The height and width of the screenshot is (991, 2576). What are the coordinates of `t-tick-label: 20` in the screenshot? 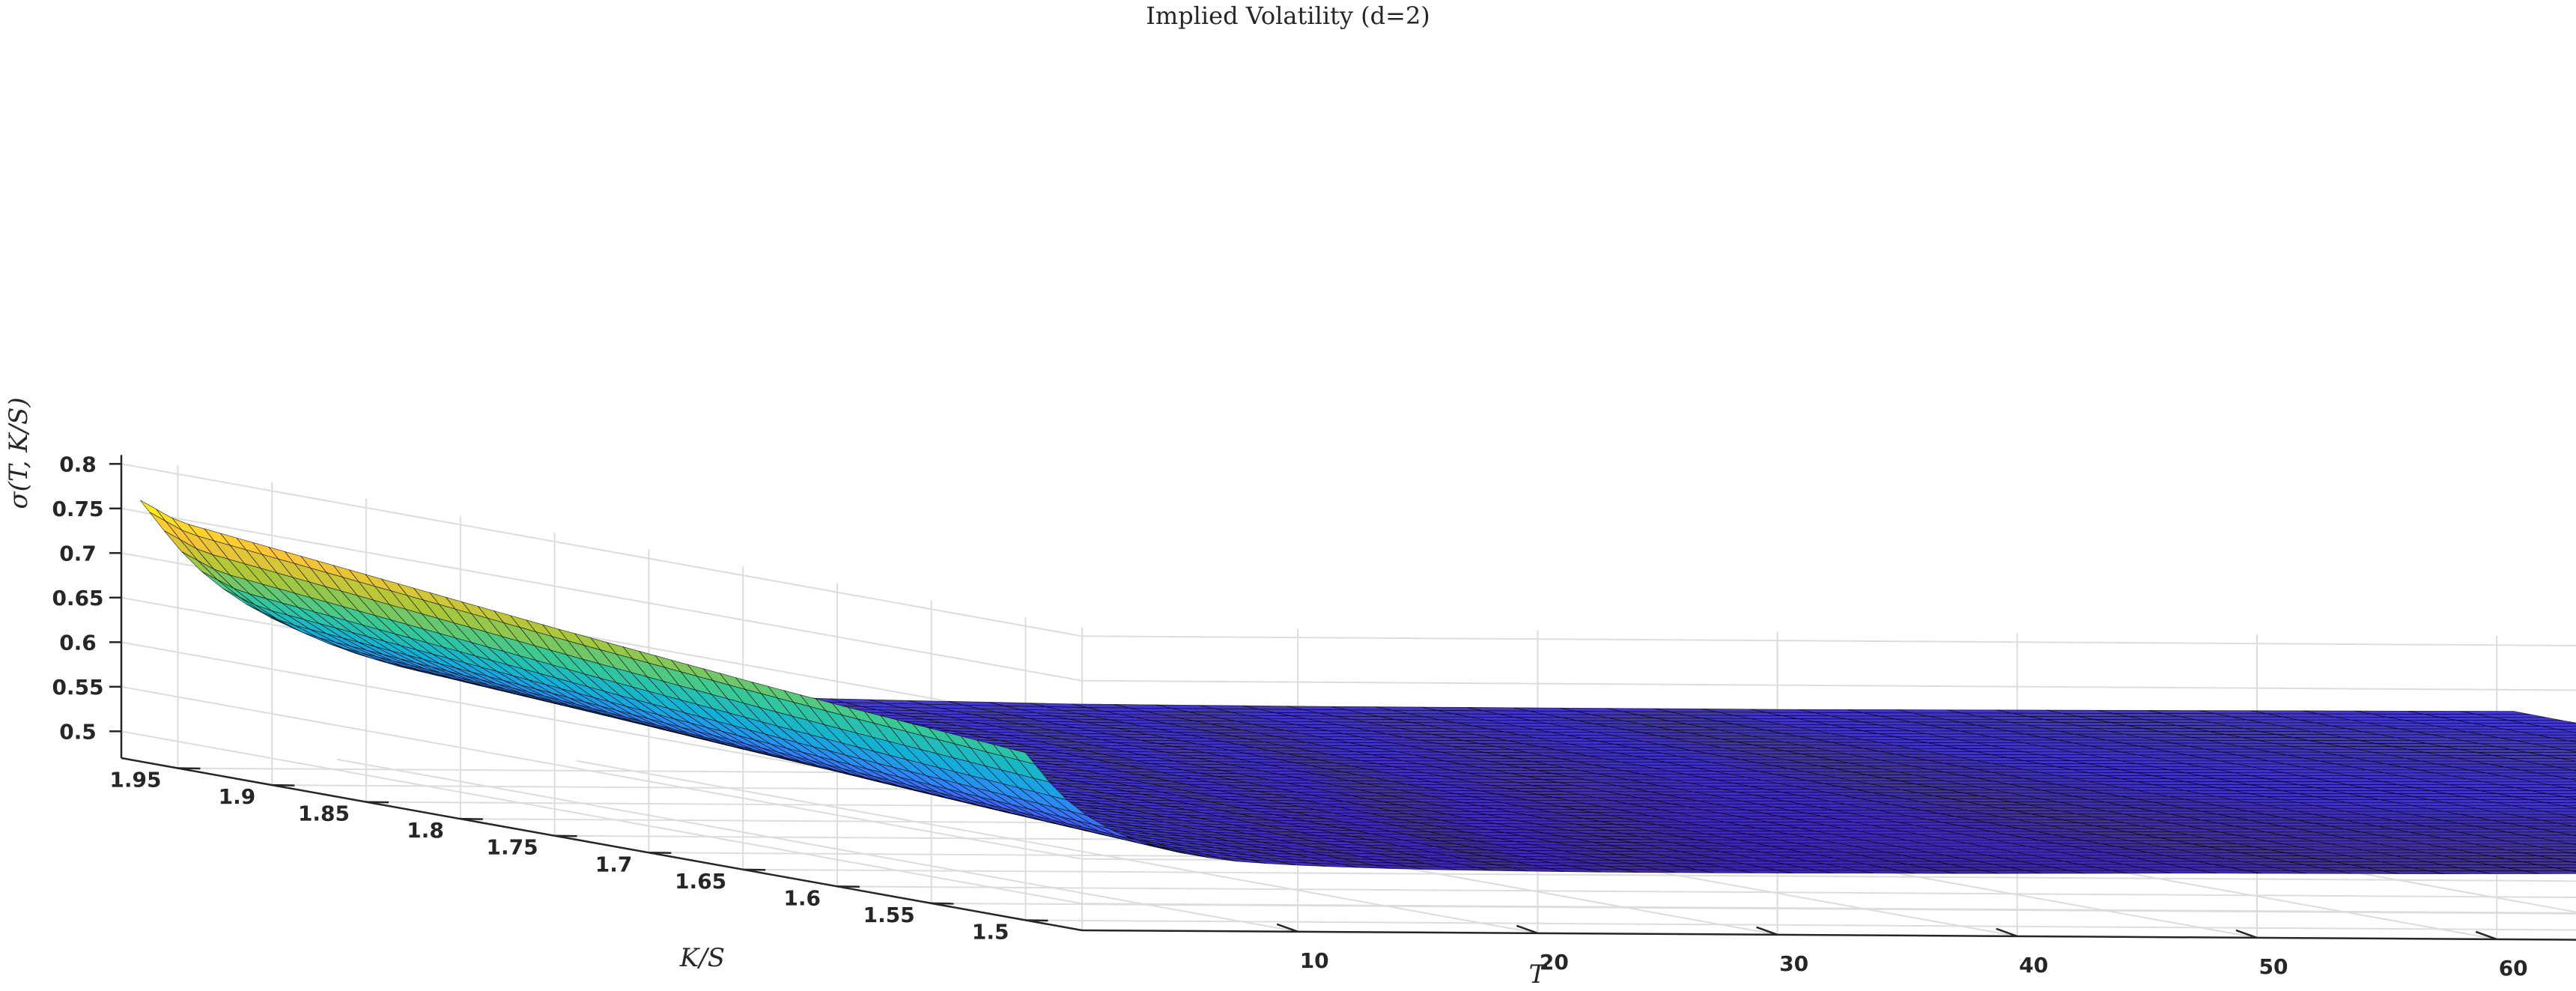 It's located at (1554, 963).